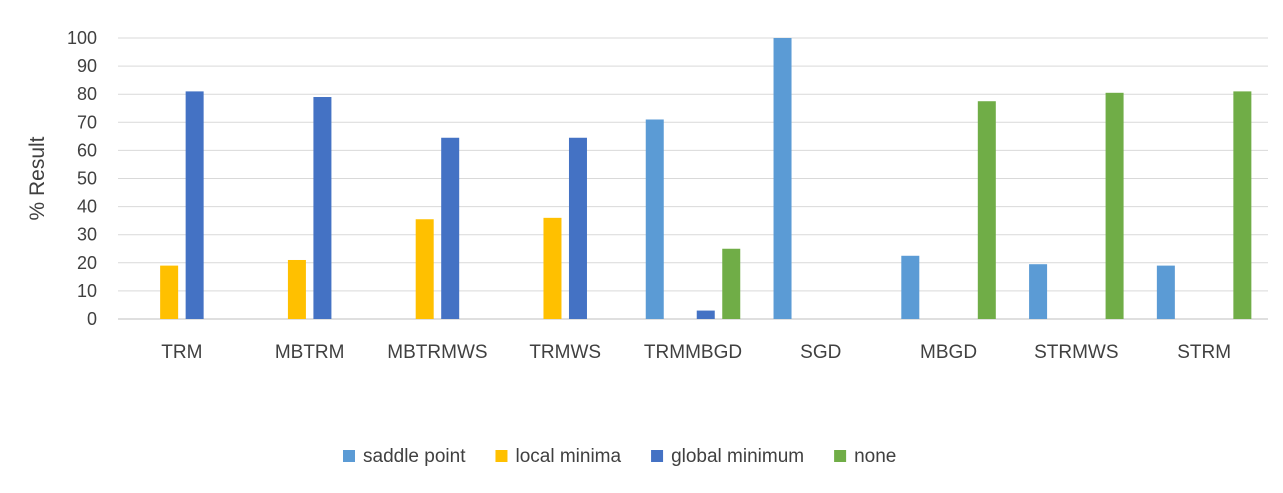  What do you see at coordinates (501, 456) in the screenshot?
I see `legend-swatch-local-minima` at bounding box center [501, 456].